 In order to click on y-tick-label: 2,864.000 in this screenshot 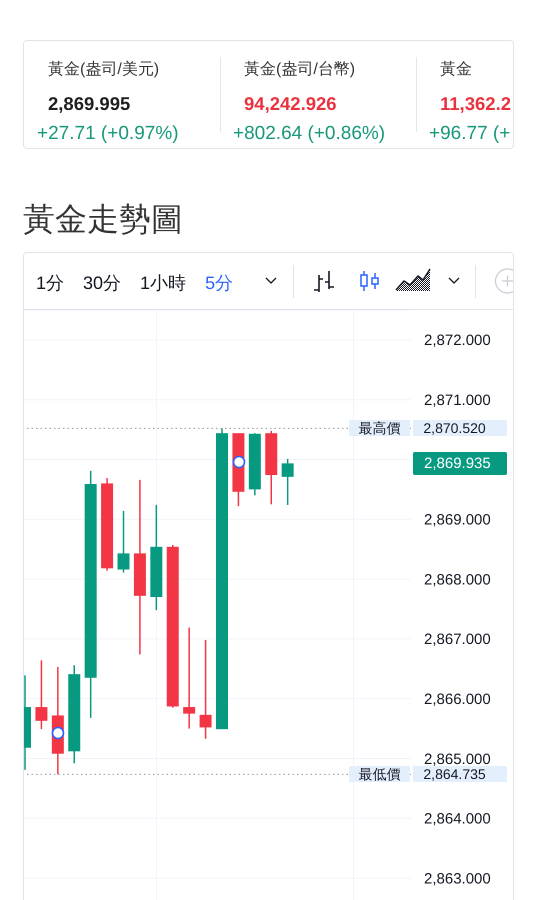, I will do `click(457, 819)`.